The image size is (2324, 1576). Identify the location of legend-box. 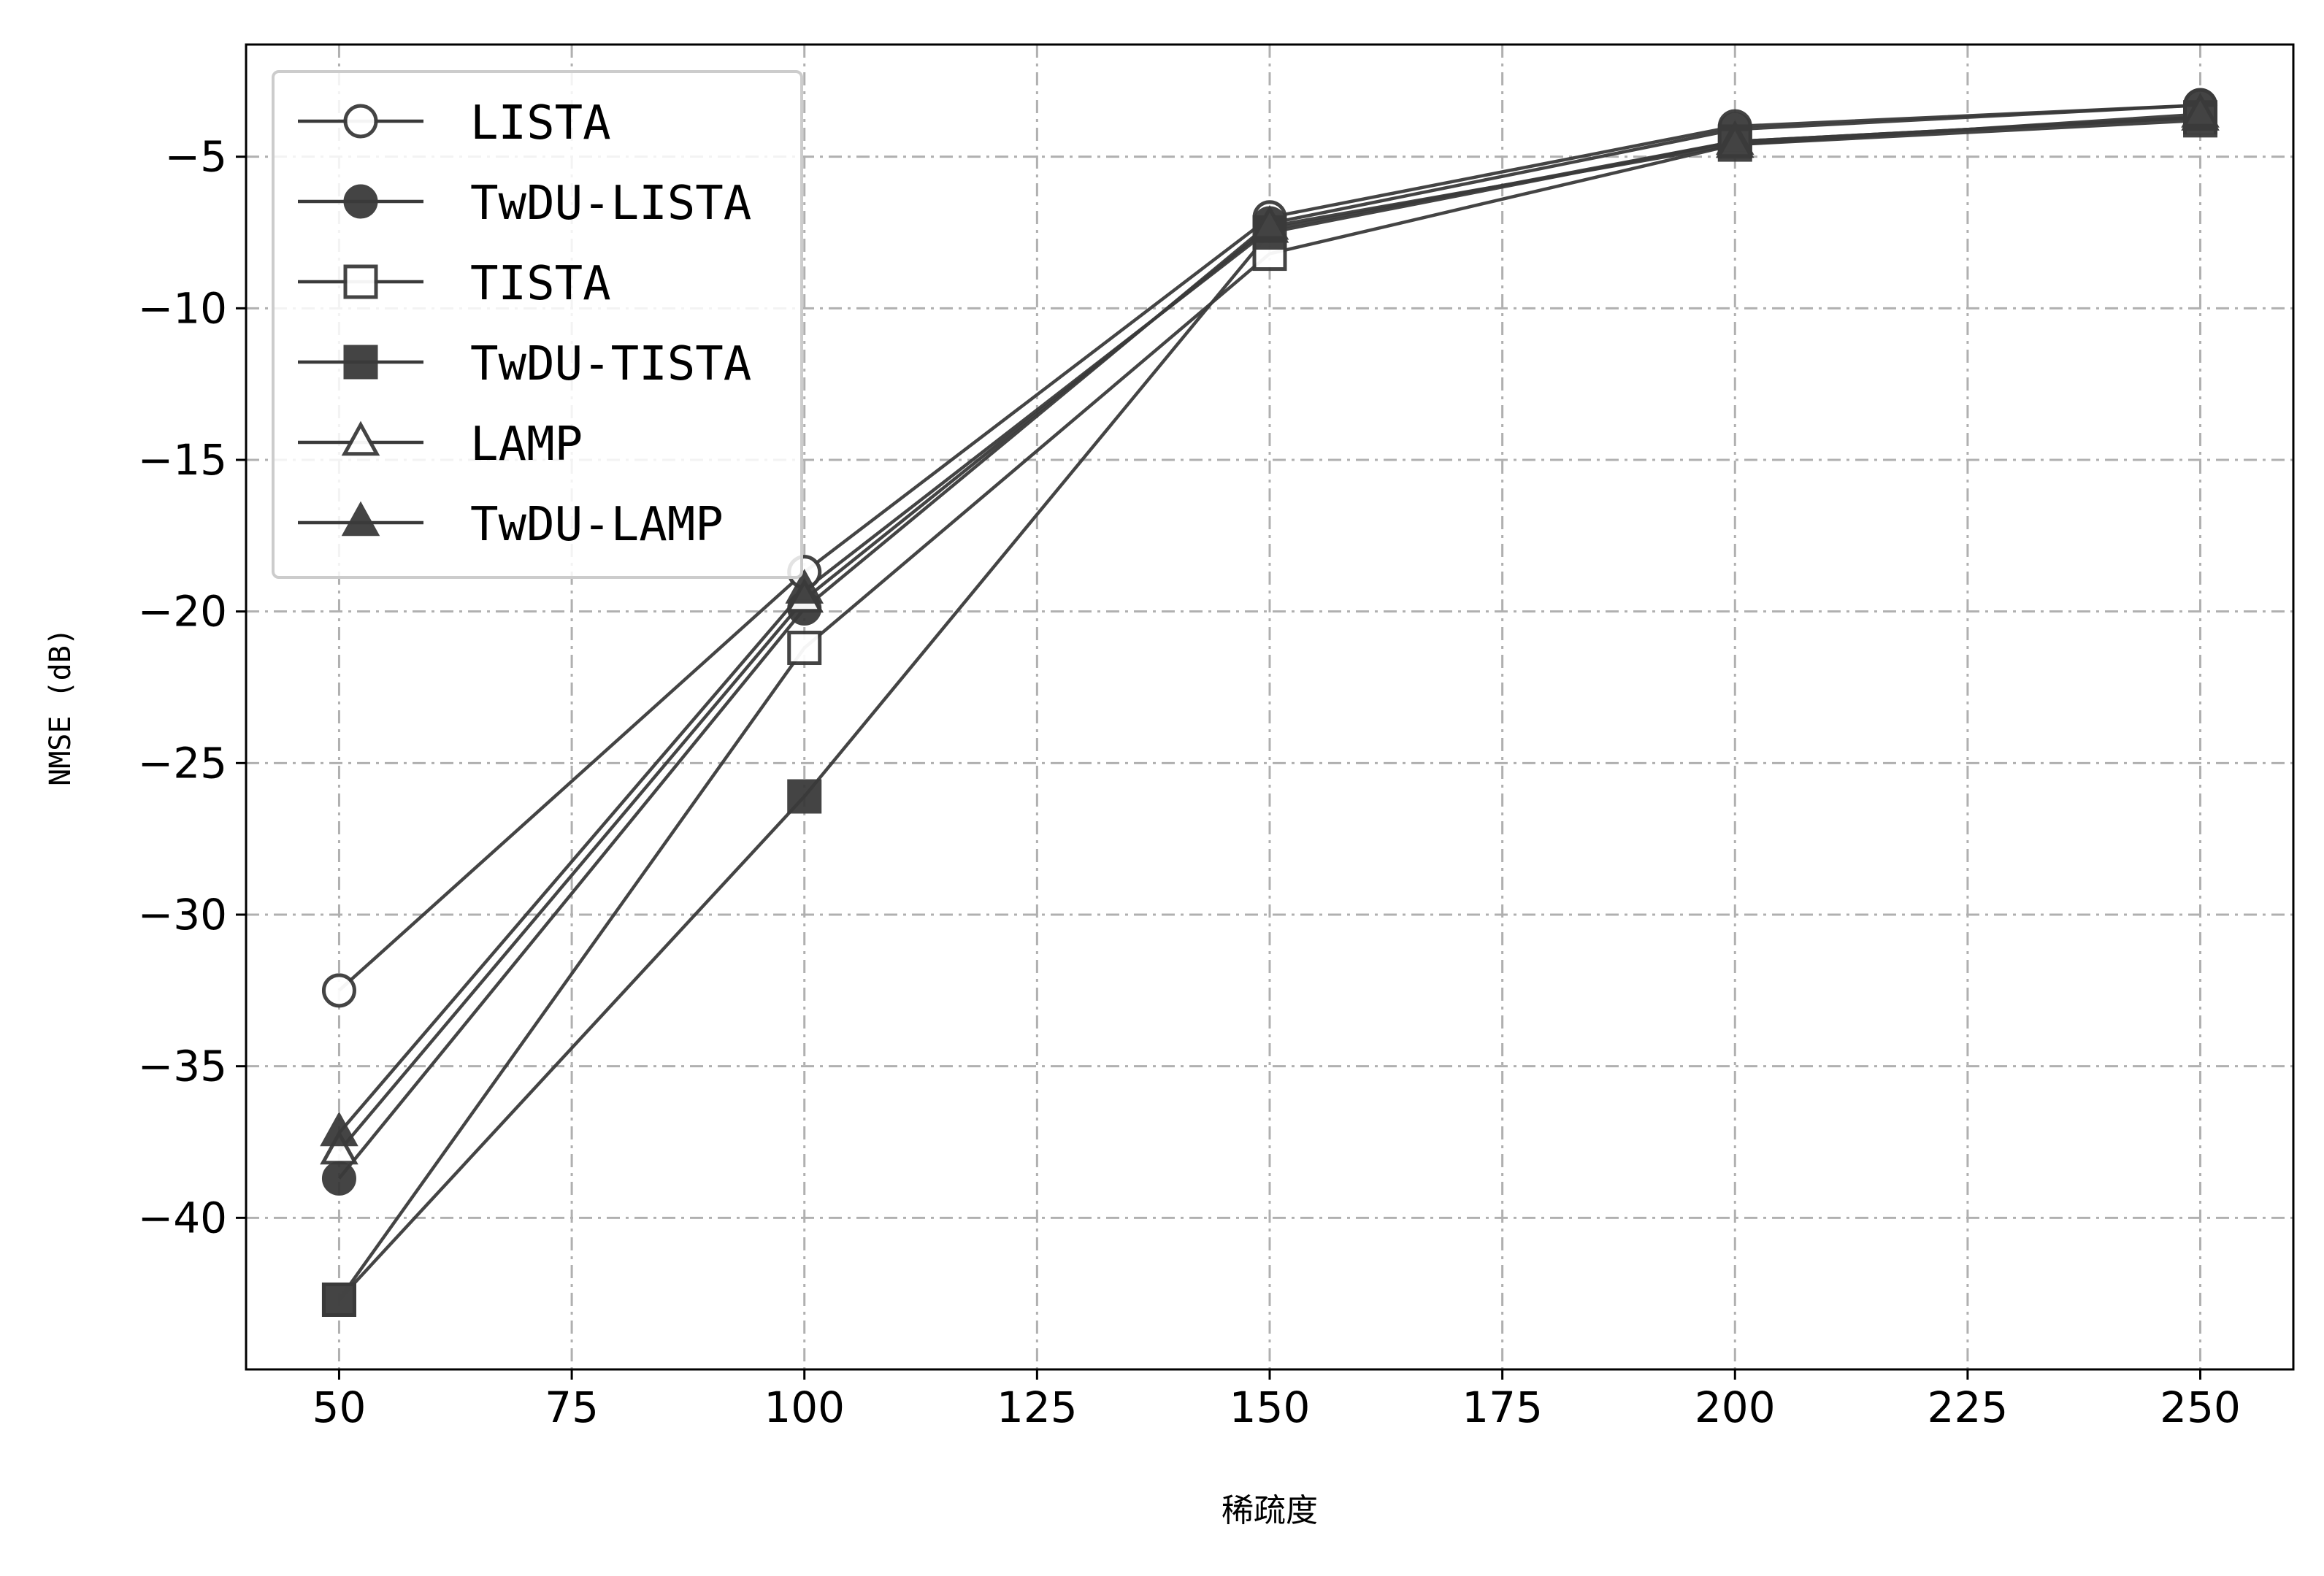
(537, 325).